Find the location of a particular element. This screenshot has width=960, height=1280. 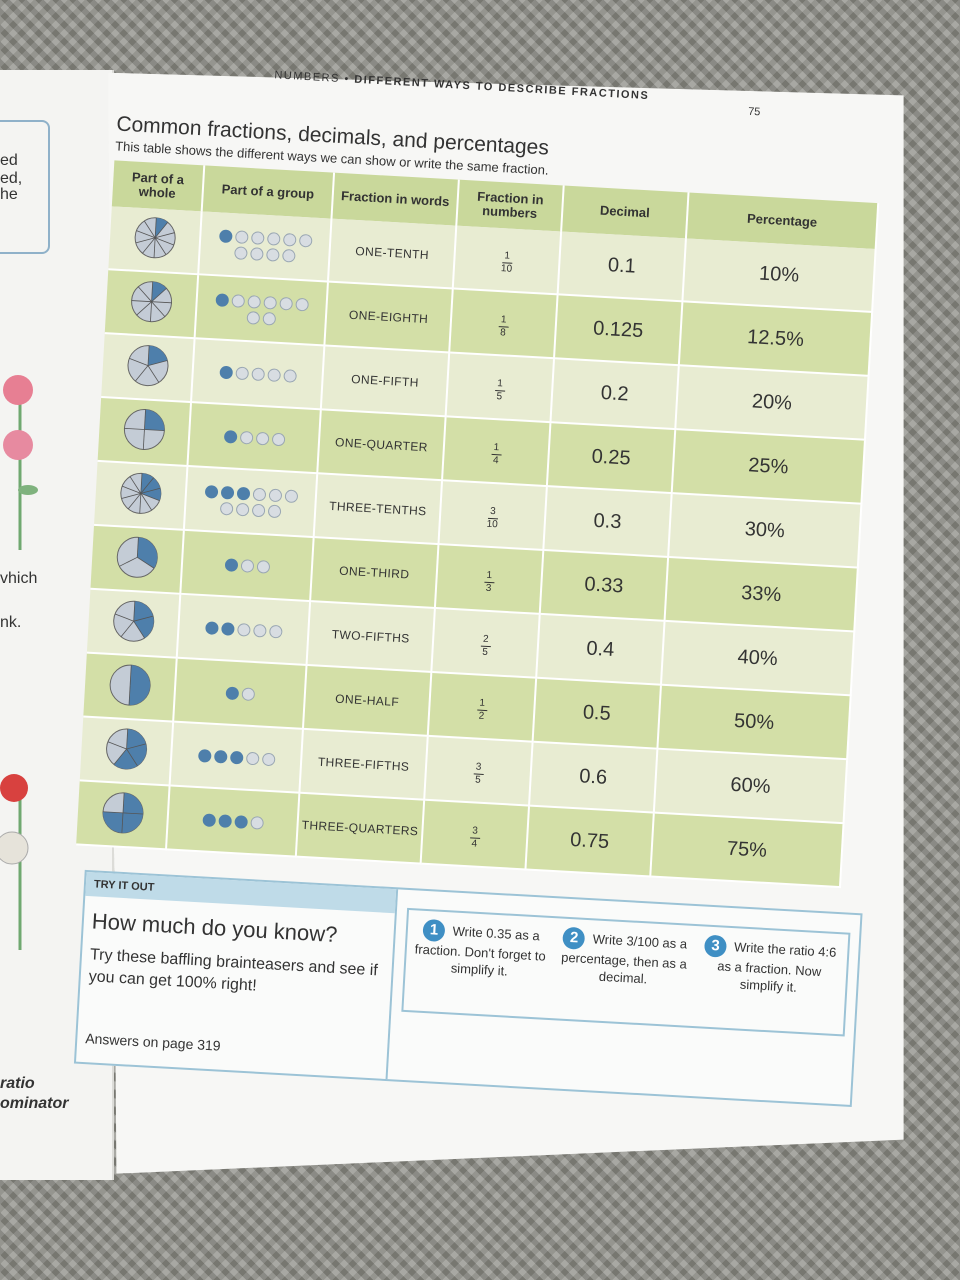

table-row: THREE-QUARTERS 3 4 0.75 75% is located at coordinates (460, 834).